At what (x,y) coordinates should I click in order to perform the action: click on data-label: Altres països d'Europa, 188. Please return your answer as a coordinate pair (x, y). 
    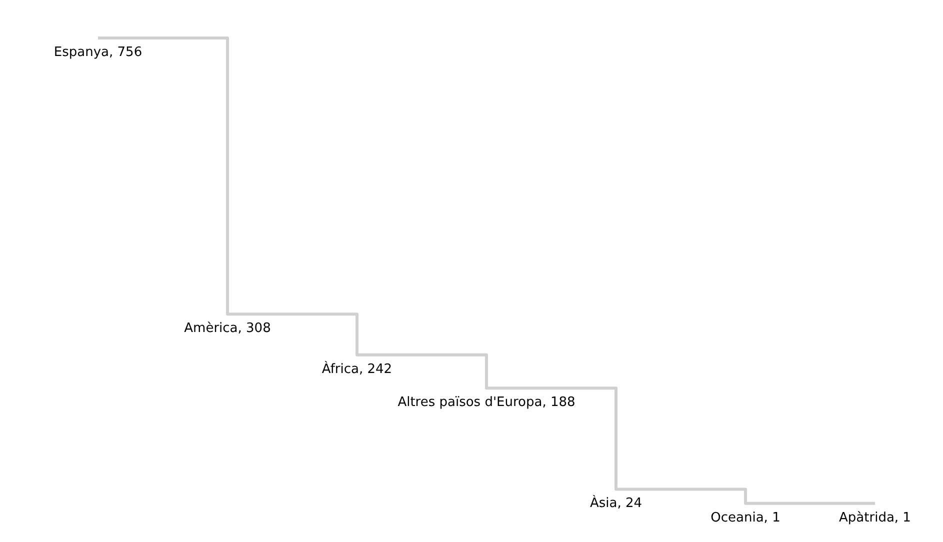
    Looking at the image, I should click on (487, 402).